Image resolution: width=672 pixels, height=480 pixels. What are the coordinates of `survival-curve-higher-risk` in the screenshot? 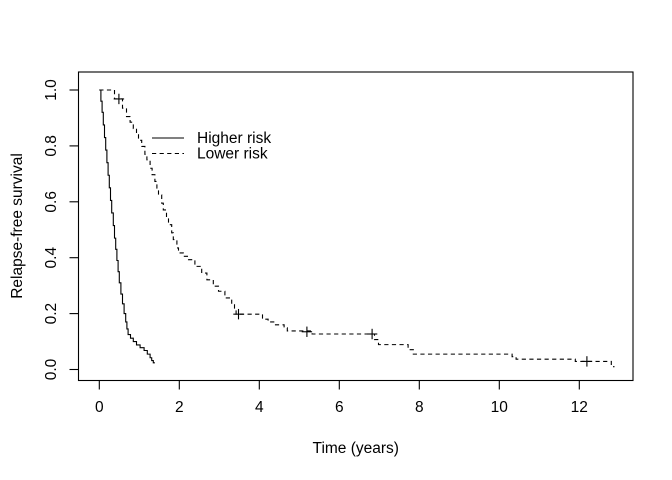 It's located at (127, 226).